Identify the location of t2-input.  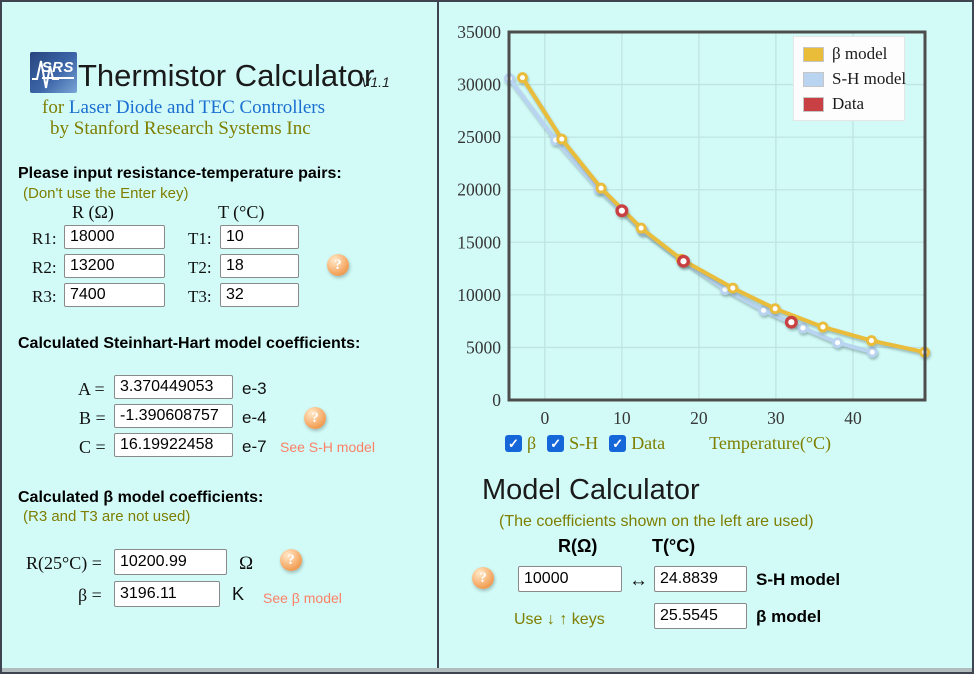
(259, 266).